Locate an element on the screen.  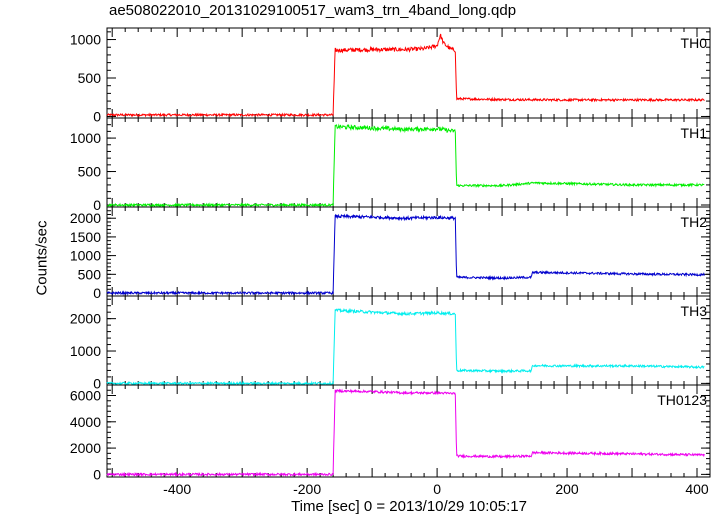
panel-label: TH2 is located at coordinates (694, 222).